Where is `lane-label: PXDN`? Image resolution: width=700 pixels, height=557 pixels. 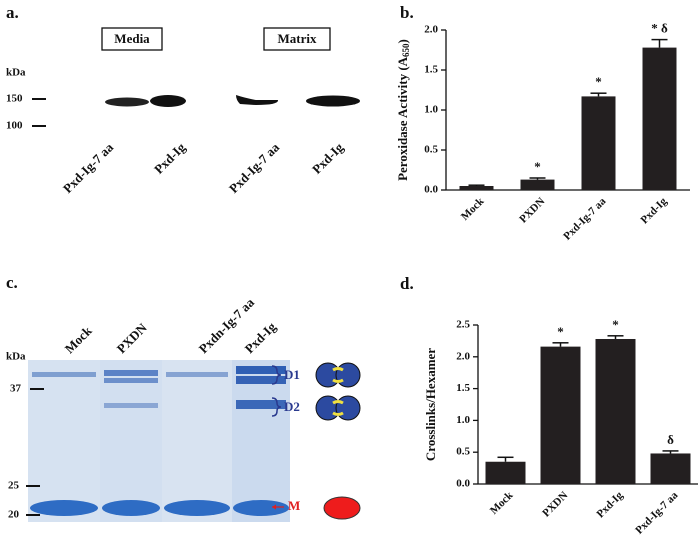
lane-label: PXDN is located at coordinates (132, 338).